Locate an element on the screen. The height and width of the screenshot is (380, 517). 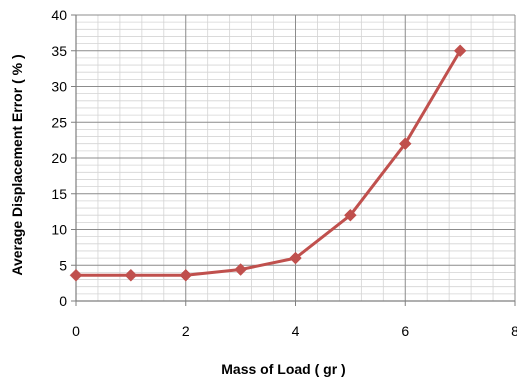
y-tick-label: 30 is located at coordinates (59, 87).